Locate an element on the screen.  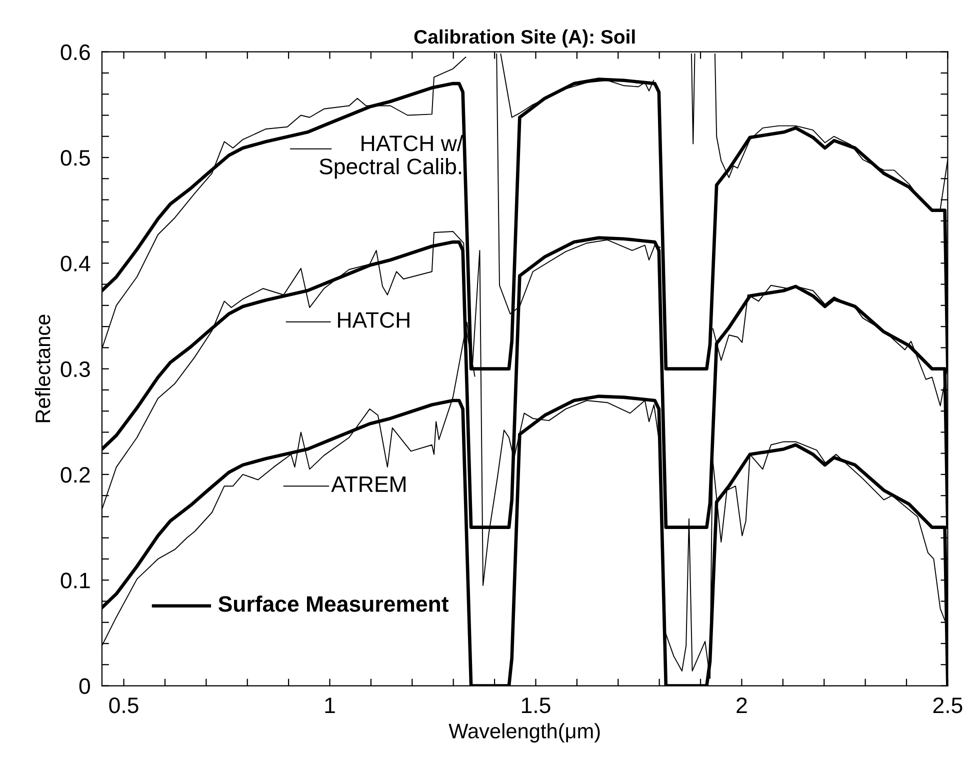
x-tick-label: 1 is located at coordinates (330, 705).